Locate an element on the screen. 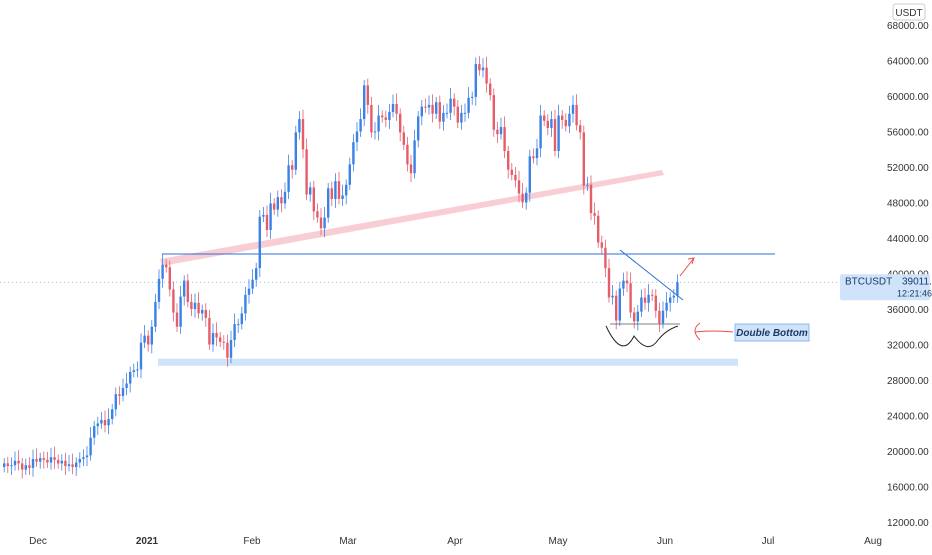 This screenshot has height=555, width=932. breakout-arrow is located at coordinates (687, 267).